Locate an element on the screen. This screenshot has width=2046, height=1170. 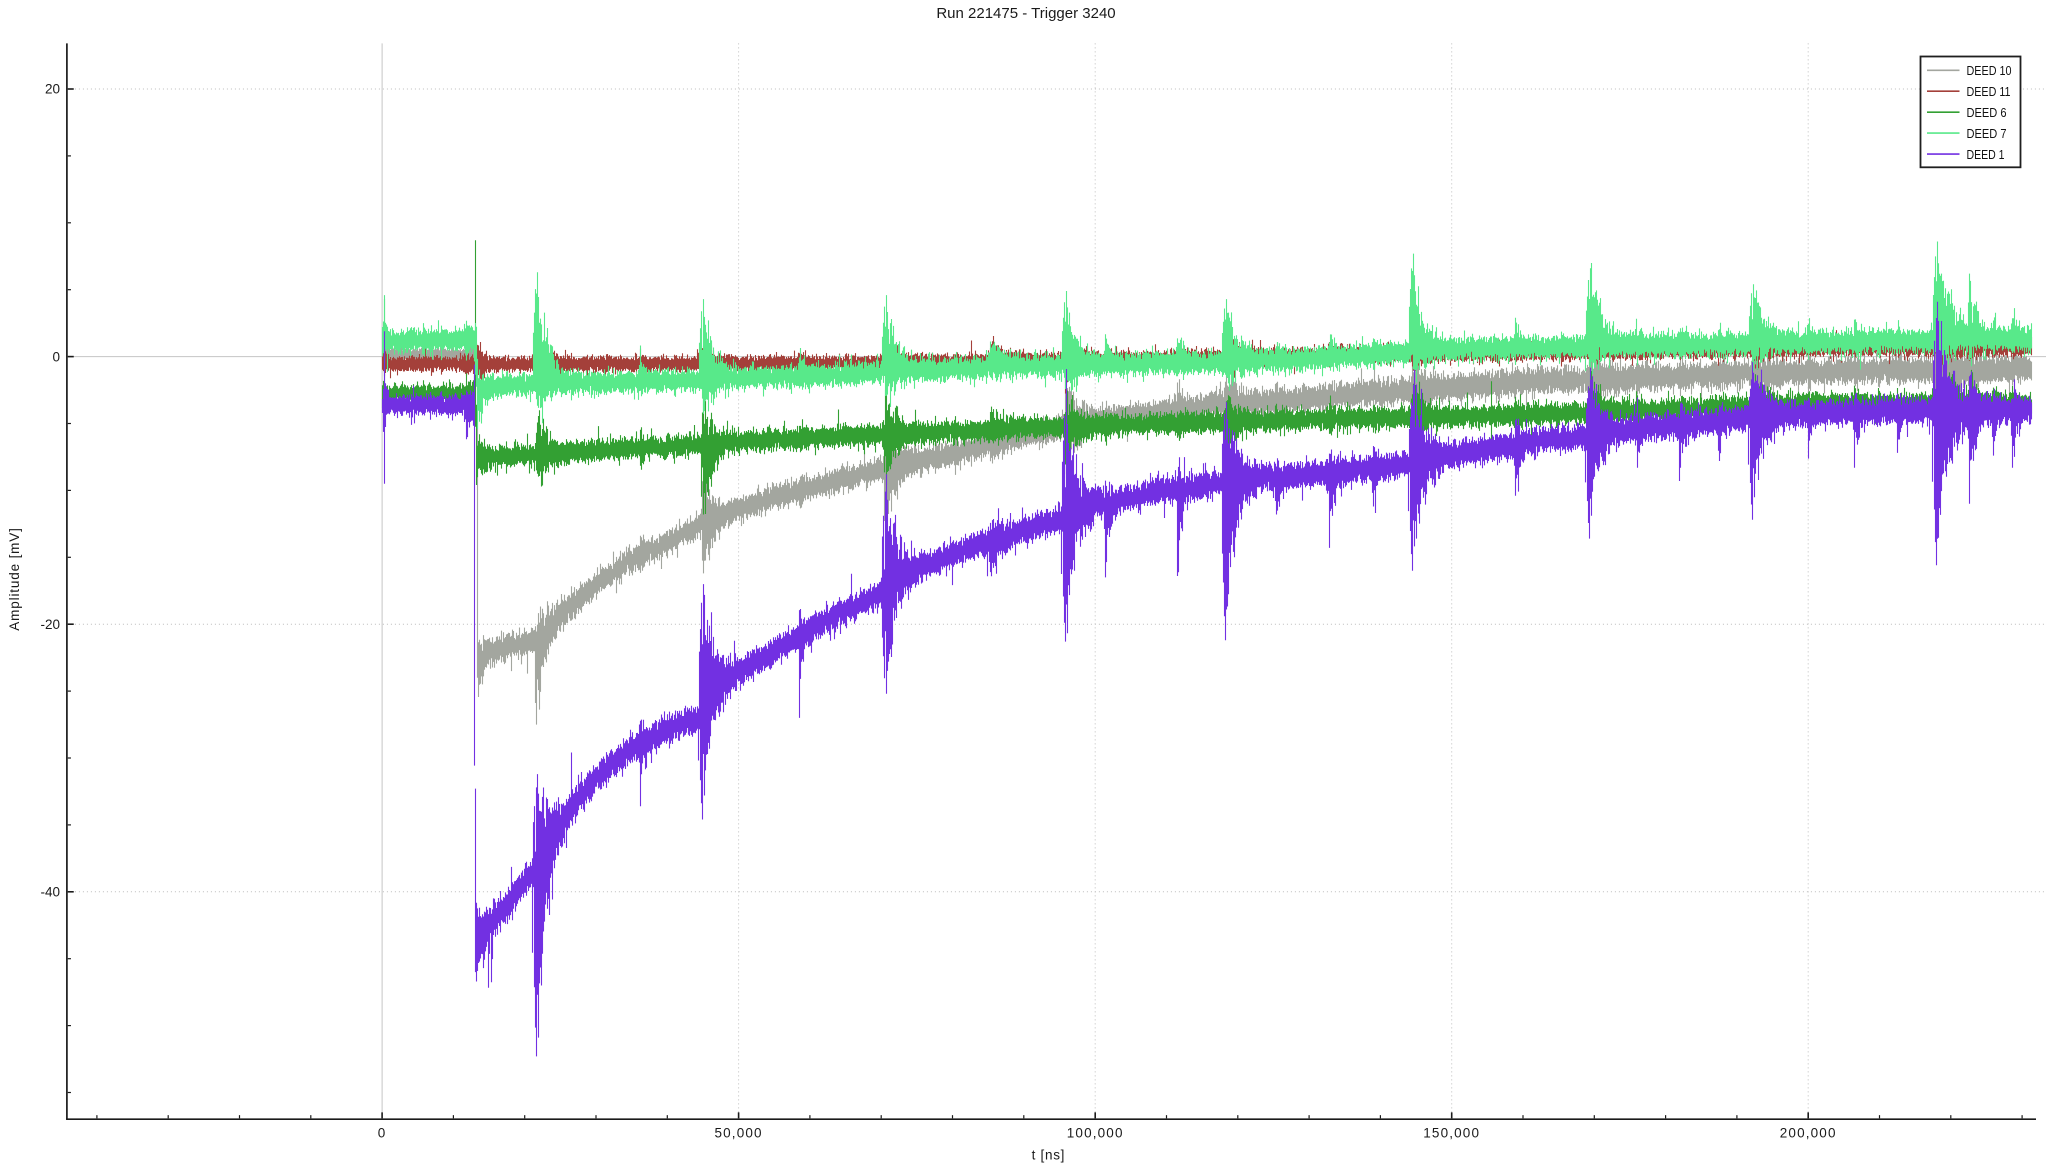
svg-text: DEED 6 is located at coordinates (1987, 112).